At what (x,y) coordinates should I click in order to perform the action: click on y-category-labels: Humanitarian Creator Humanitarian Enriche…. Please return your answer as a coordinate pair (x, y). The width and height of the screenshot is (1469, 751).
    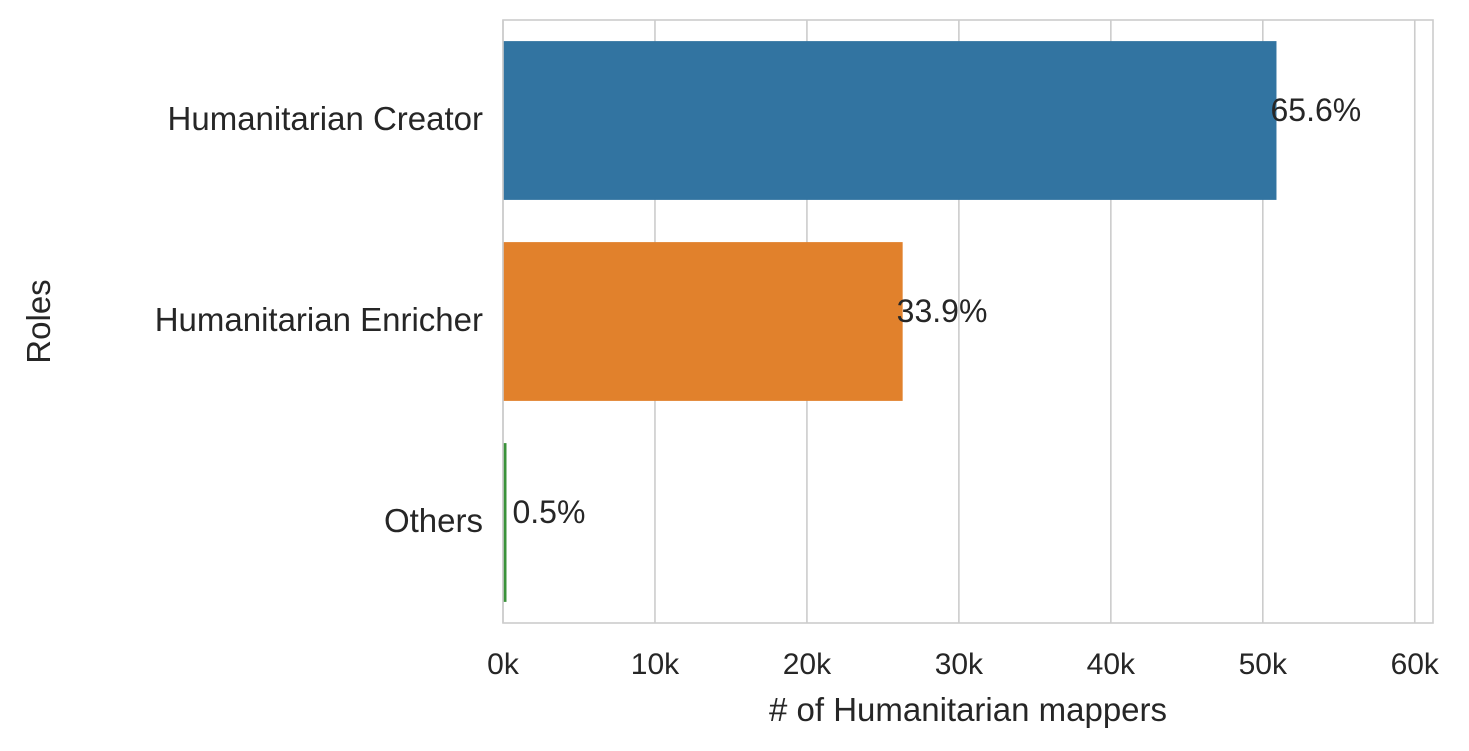
    Looking at the image, I should click on (319, 319).